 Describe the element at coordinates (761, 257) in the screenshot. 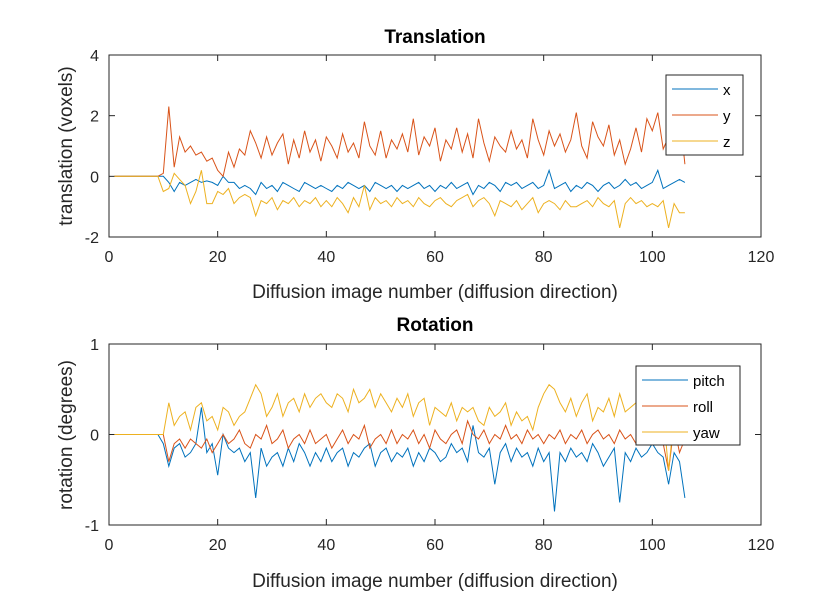

I see `translation-xtick-label: 120` at that location.